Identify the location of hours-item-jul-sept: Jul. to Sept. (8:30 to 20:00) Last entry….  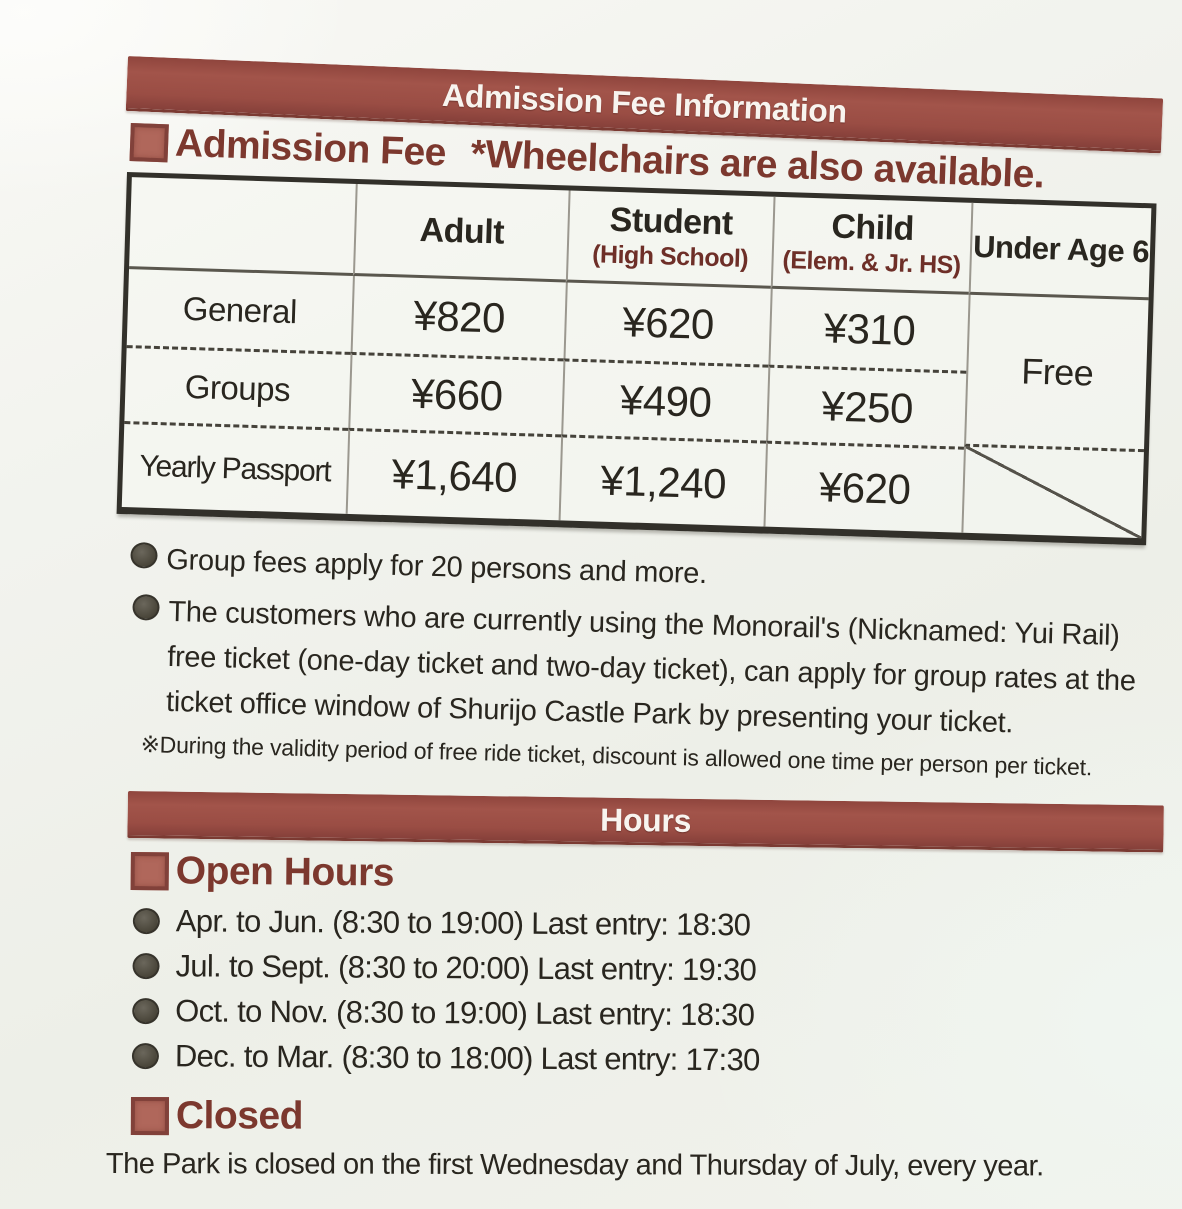
(446, 968).